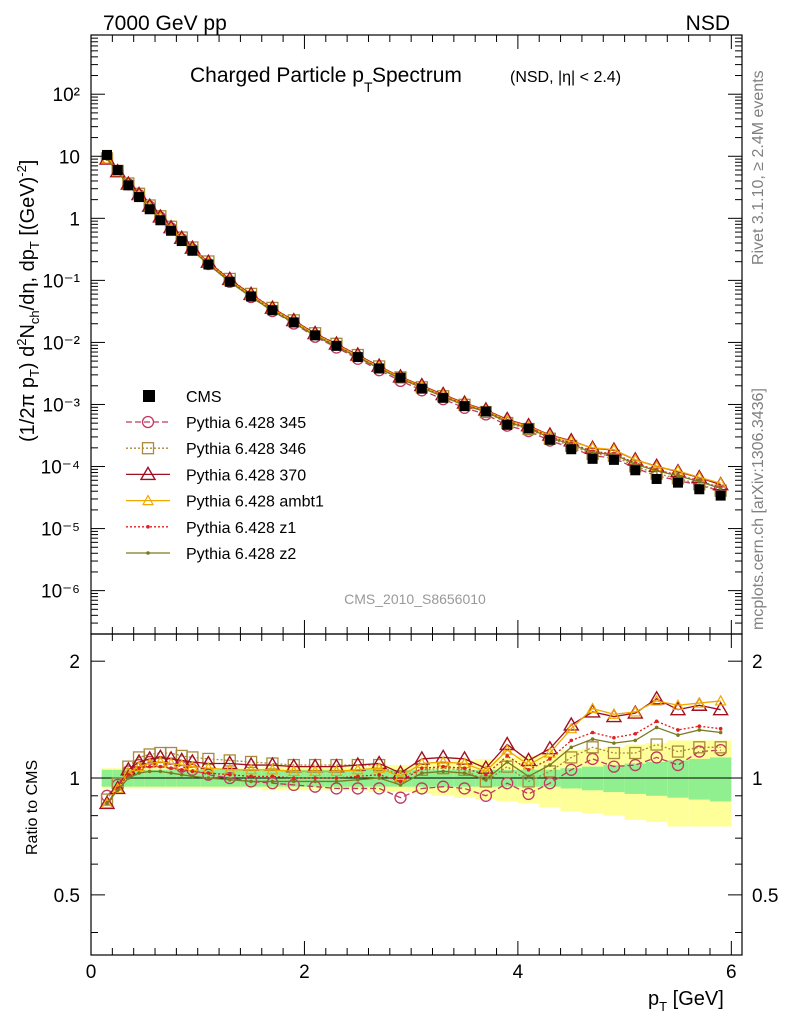 Image resolution: width=786 pixels, height=1024 pixels. What do you see at coordinates (204, 397) in the screenshot?
I see `legend-label-cms: CMS` at bounding box center [204, 397].